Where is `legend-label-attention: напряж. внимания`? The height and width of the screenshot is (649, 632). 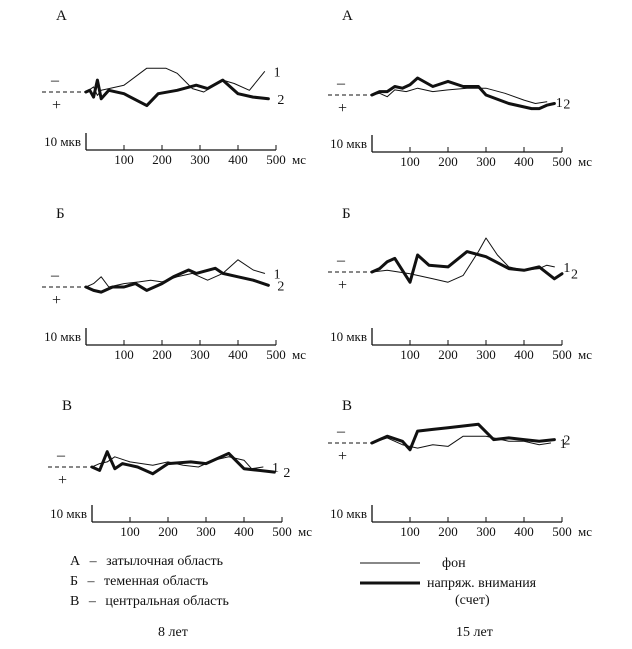 legend-label-attention: напряж. внимания is located at coordinates (482, 583).